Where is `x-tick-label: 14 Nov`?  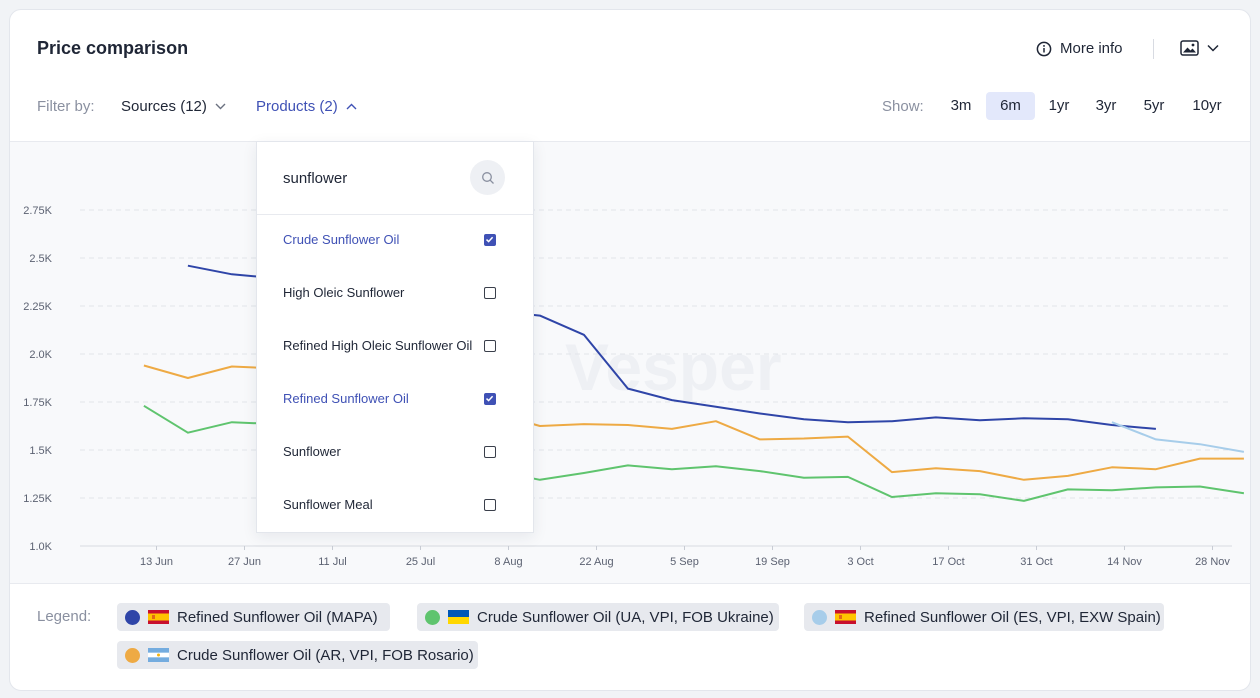 x-tick-label: 14 Nov is located at coordinates (1124, 562).